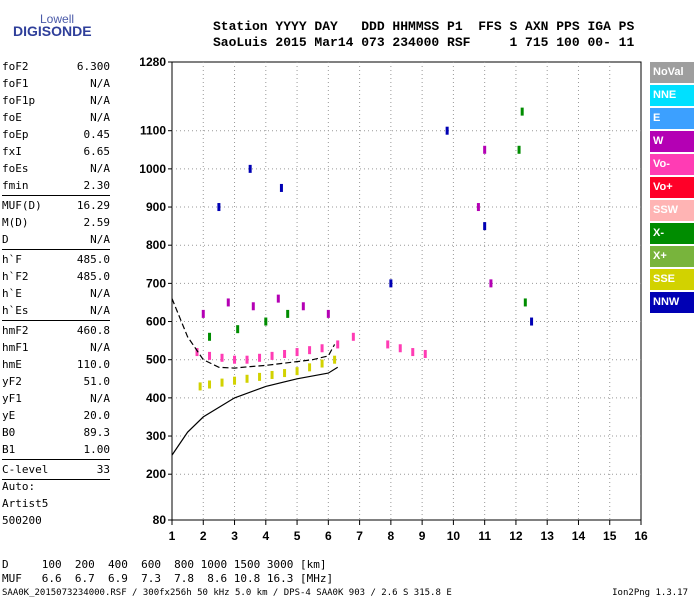  Describe the element at coordinates (15, 185) in the screenshot. I see `param-name: fmin` at that location.